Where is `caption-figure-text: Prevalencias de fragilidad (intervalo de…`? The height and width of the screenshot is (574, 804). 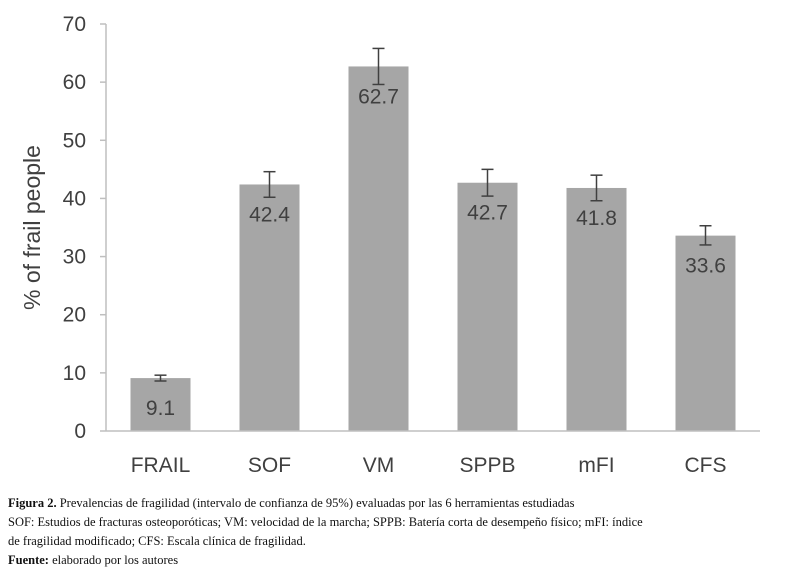
caption-figure-text: Prevalencias de fragilidad (intervalo de… is located at coordinates (317, 503).